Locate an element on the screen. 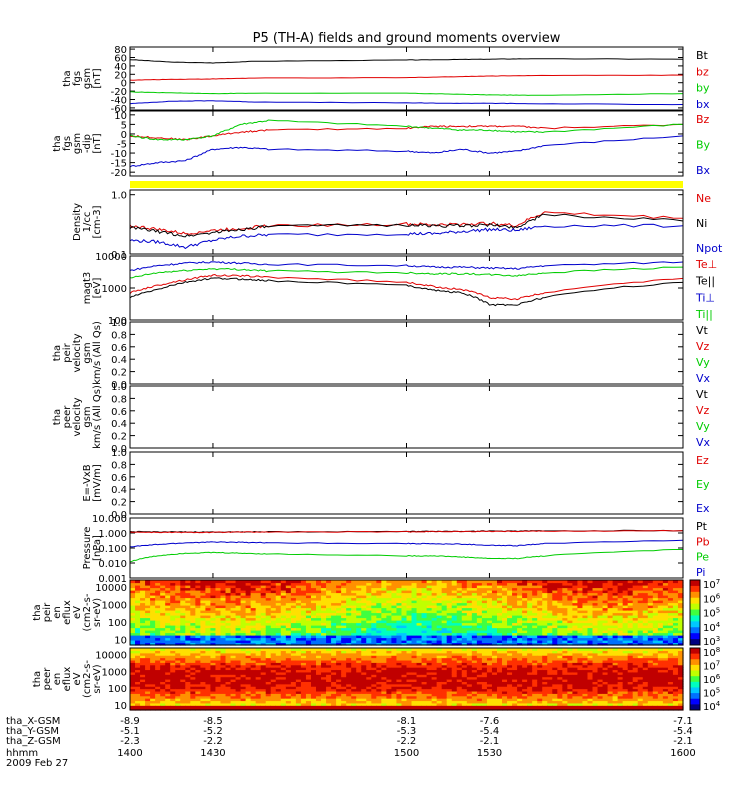 This screenshot has width=750, height=804. series-legend-label: by is located at coordinates (703, 88).